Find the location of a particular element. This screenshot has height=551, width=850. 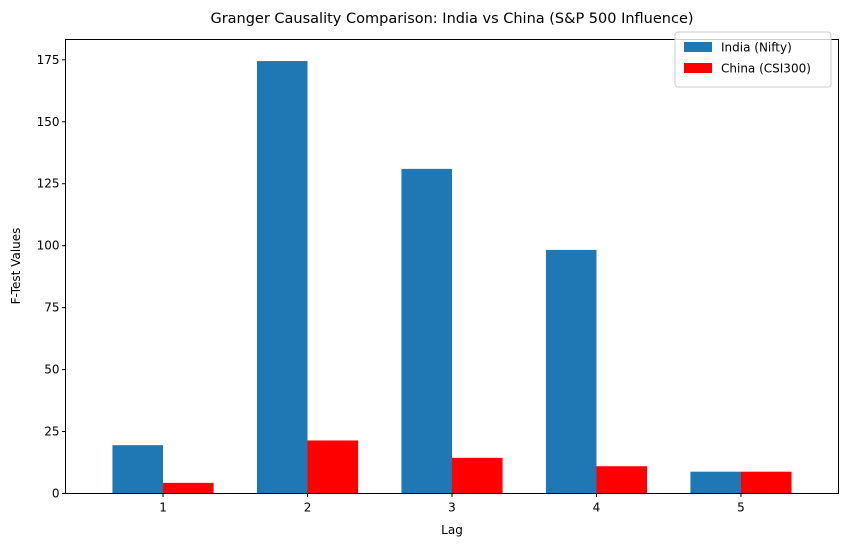

legend-label: China (CSI300) is located at coordinates (766, 69).